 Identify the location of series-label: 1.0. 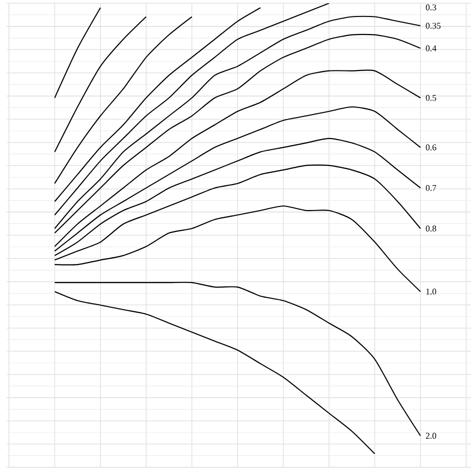
(431, 291).